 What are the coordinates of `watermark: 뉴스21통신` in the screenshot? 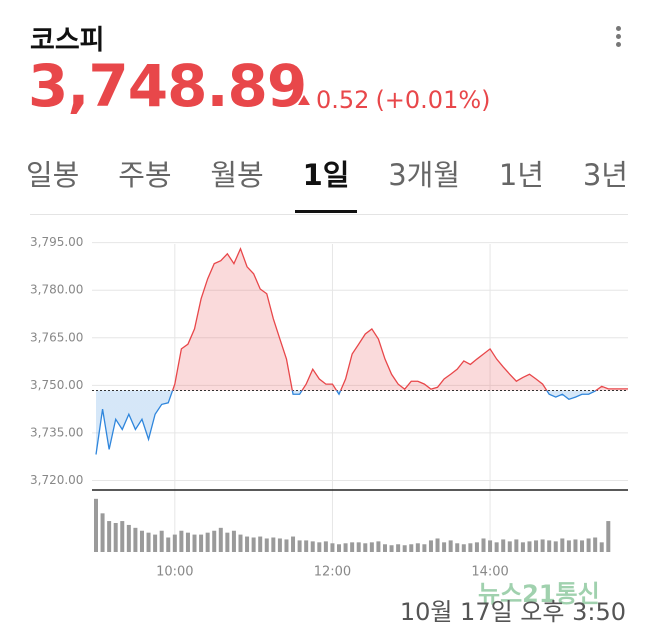 It's located at (539, 594).